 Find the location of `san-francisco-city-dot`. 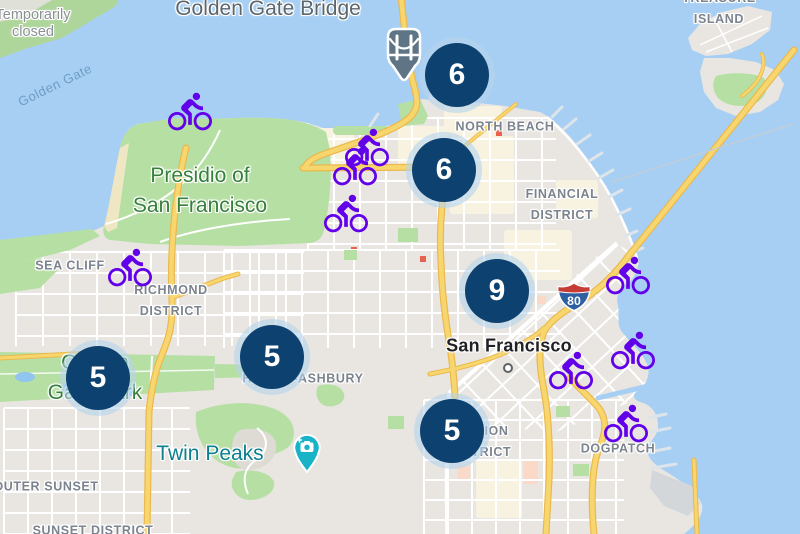

san-francisco-city-dot is located at coordinates (508, 368).